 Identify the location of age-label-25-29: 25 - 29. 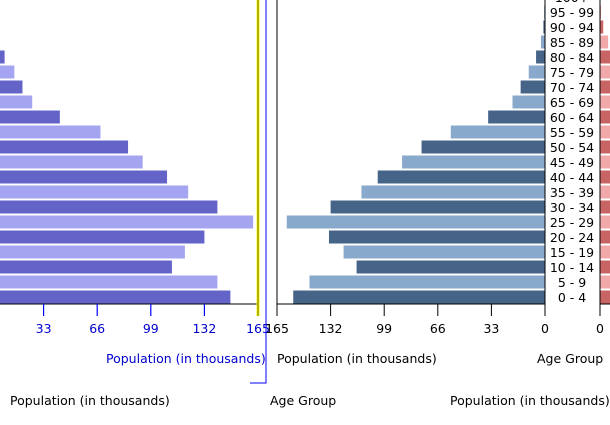
(572, 222).